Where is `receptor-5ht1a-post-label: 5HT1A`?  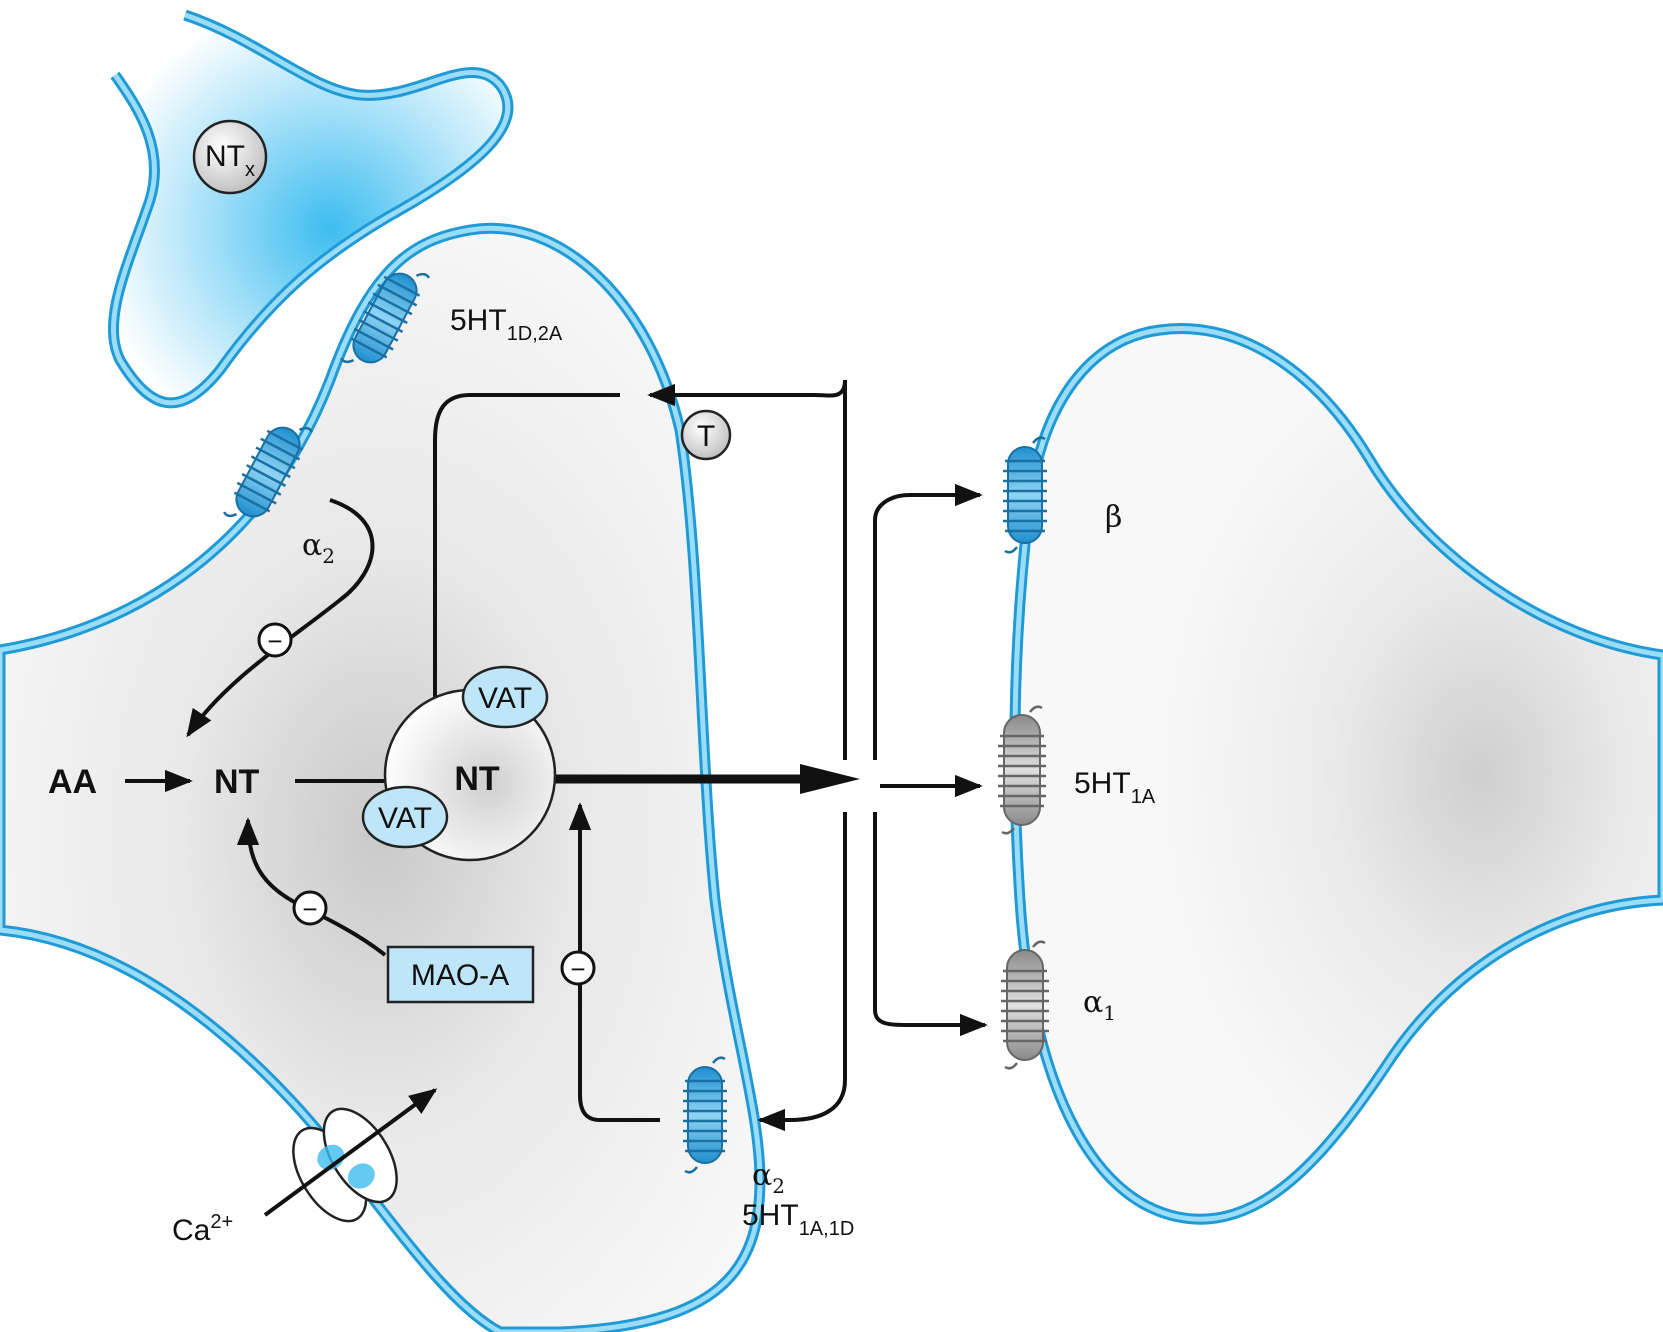 receptor-5ht1a-post-label: 5HT1A is located at coordinates (1115, 787).